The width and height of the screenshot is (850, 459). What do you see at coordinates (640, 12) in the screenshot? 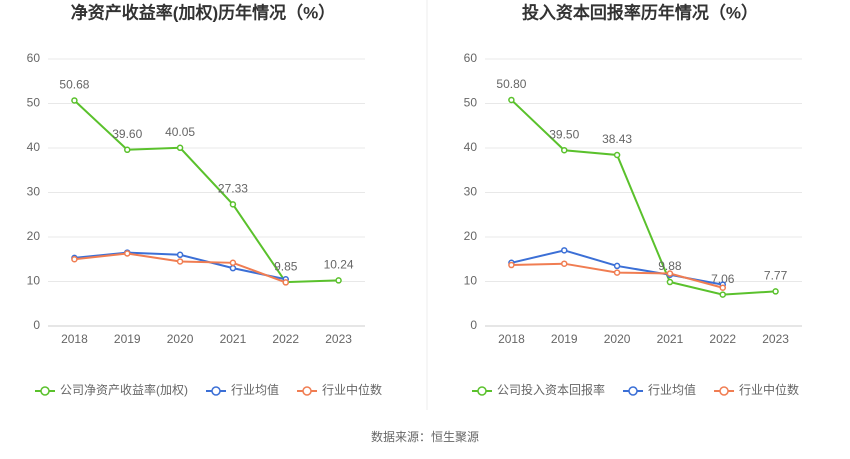
I see `chart-title: 投入资本回报率历年情况（%）` at bounding box center [640, 12].